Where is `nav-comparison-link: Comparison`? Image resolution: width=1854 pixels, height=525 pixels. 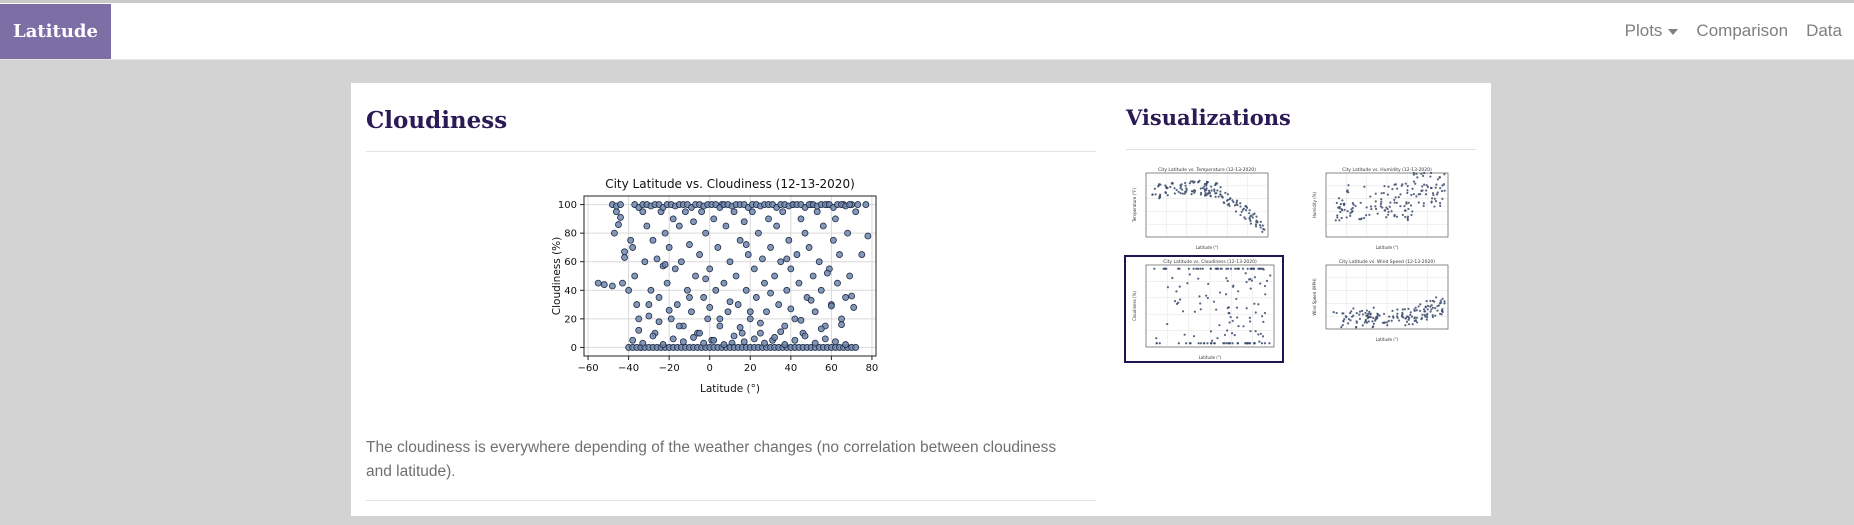 nav-comparison-link: Comparison is located at coordinates (1742, 30).